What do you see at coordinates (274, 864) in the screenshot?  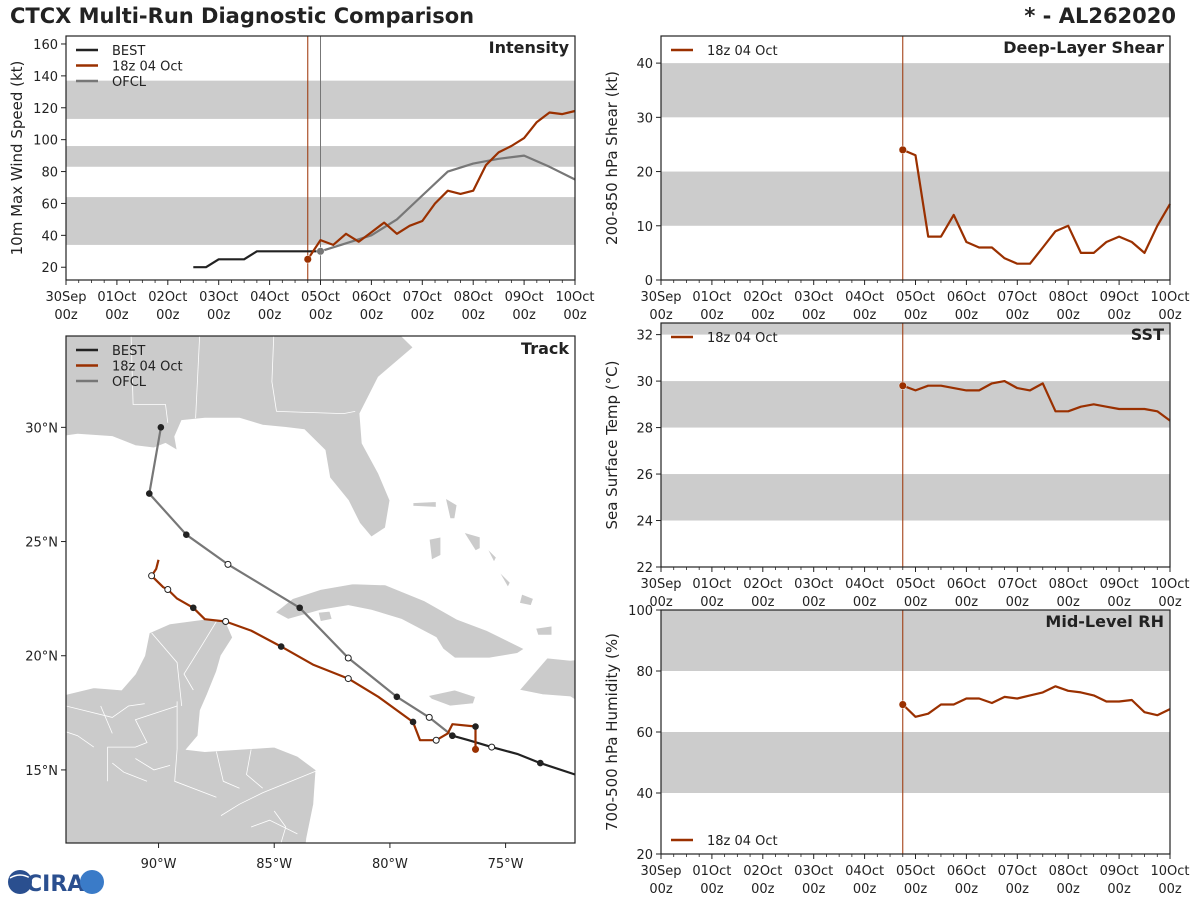 I see `lon-tick-label: 85°W` at bounding box center [274, 864].